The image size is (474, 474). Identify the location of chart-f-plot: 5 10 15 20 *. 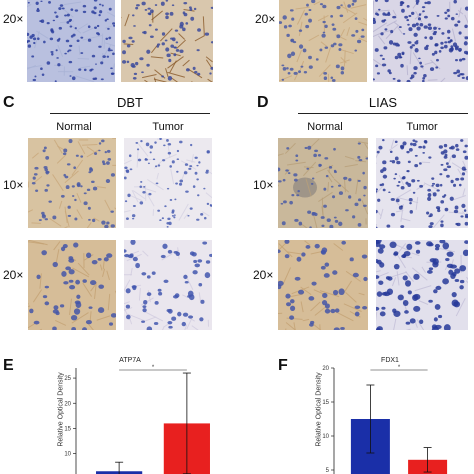
(385, 419).